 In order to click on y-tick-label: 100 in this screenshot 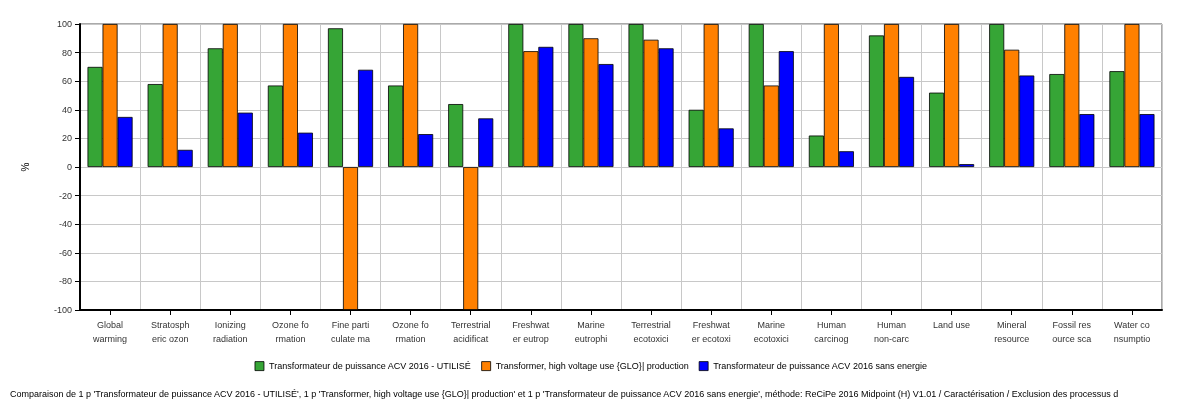, I will do `click(64, 24)`.